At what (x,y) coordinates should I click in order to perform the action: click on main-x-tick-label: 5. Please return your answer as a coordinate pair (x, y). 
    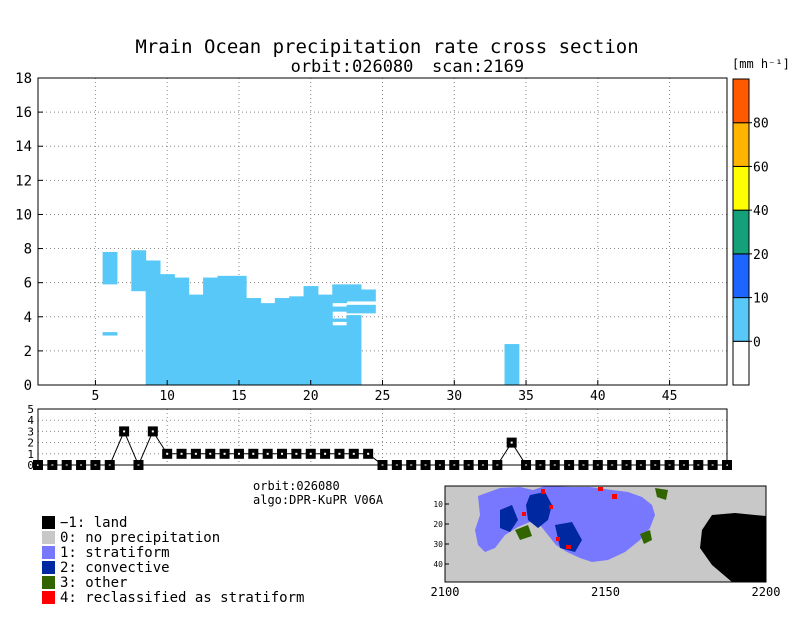
    Looking at the image, I should click on (96, 396).